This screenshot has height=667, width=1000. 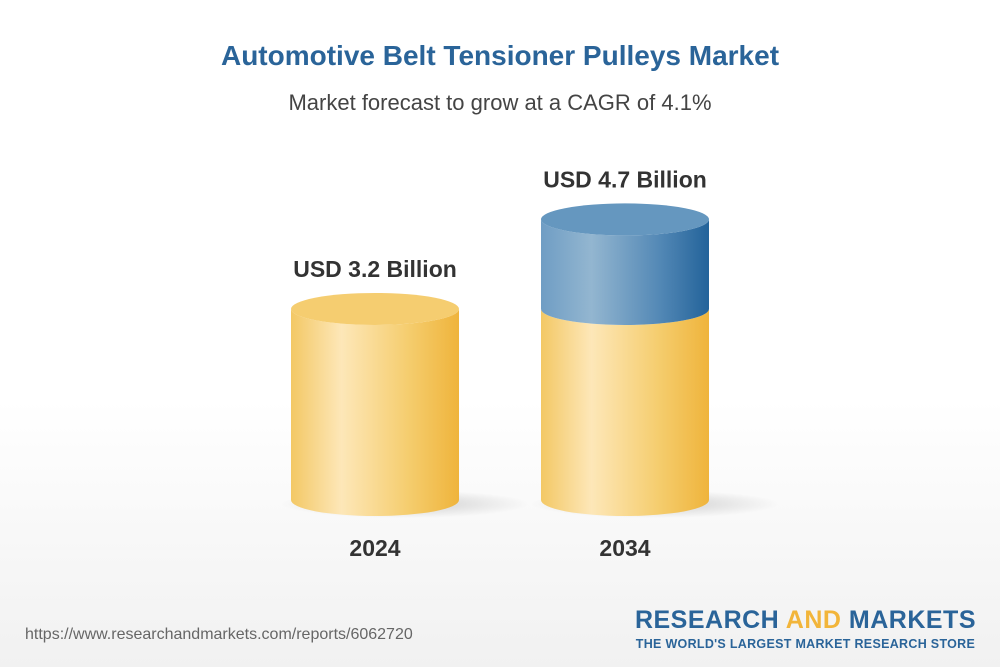 I want to click on bar-base-2024, so click(x=375, y=412).